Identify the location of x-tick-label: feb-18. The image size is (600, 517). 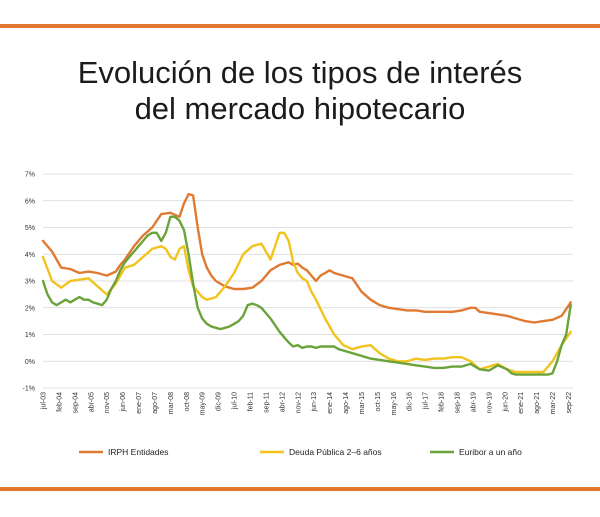
(442, 402).